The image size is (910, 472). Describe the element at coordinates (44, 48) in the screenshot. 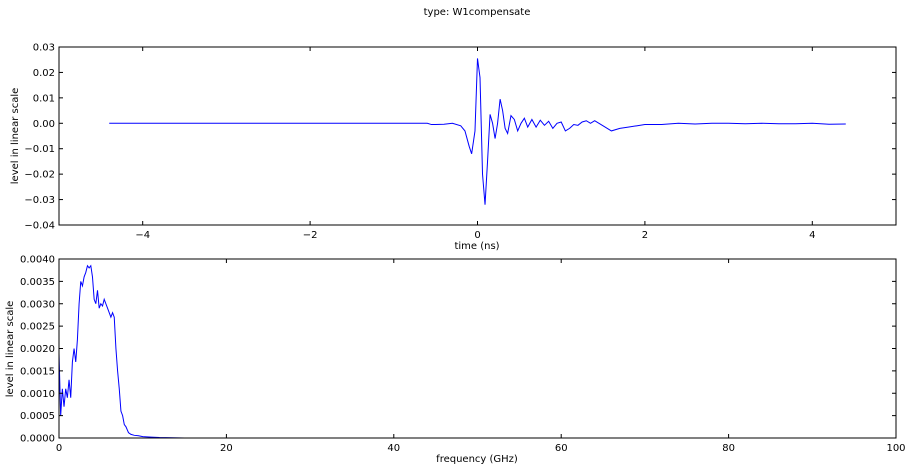

I see `time-domain-y-tick-label: 0.03` at that location.